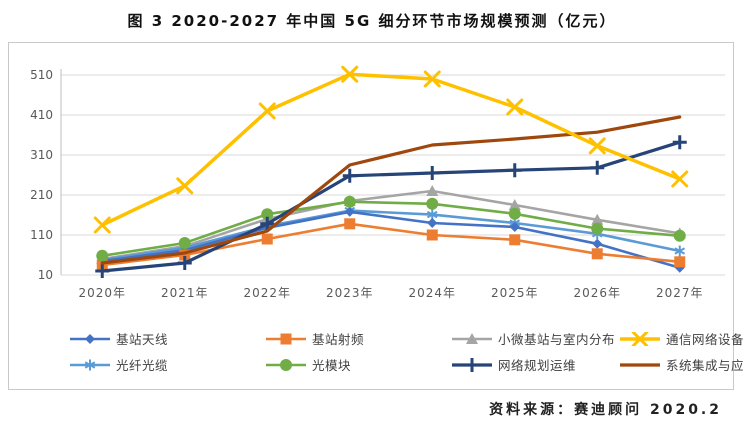  Describe the element at coordinates (557, 339) in the screenshot. I see `legend-label: 小微基站与室内分布` at that location.